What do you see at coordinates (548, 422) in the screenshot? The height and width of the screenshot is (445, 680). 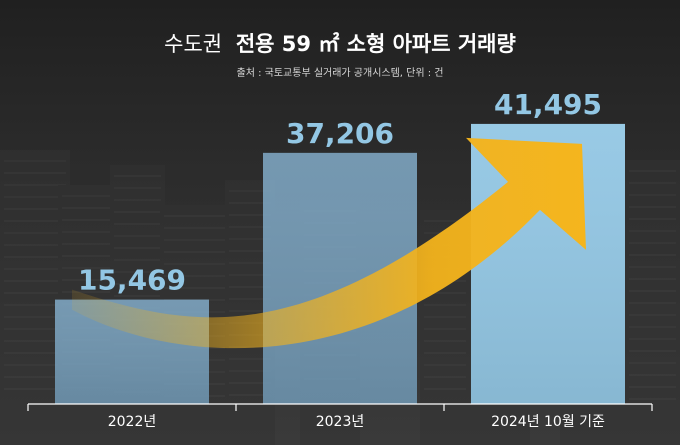 I see `category-label-3: 2024년 10월 기준` at bounding box center [548, 422].